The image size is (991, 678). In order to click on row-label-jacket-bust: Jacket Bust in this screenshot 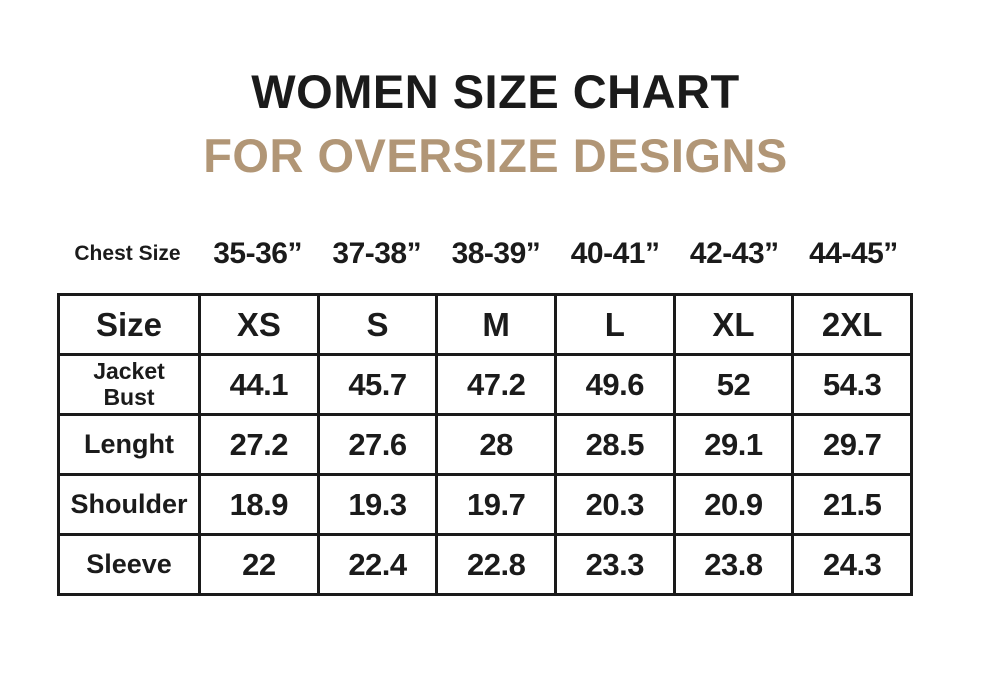, I will do `click(129, 384)`.